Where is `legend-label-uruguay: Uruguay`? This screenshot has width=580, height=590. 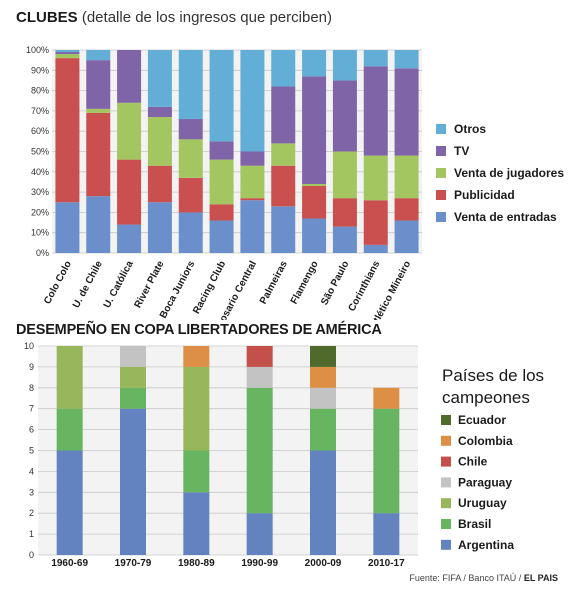 legend-label-uruguay: Uruguay is located at coordinates (482, 503).